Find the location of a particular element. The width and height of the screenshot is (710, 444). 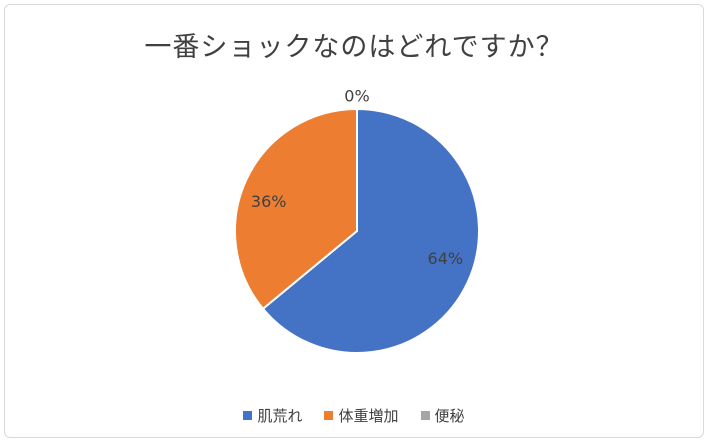

legend-item-0: 肌荒れ is located at coordinates (272, 415).